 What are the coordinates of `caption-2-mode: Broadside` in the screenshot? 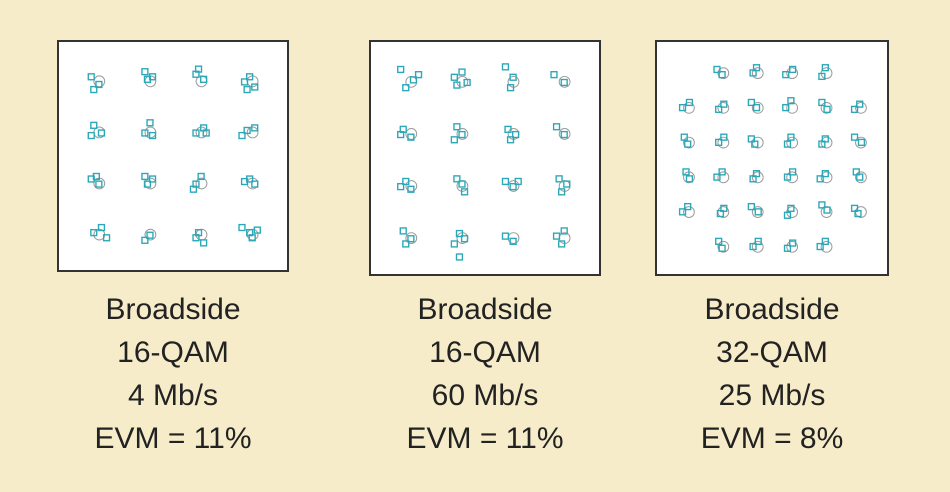 It's located at (485, 309).